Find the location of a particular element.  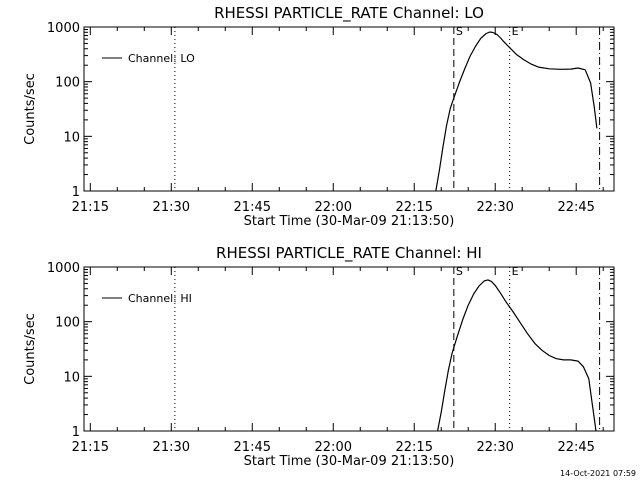

lo-y-tick-label: 10 is located at coordinates (71, 137).